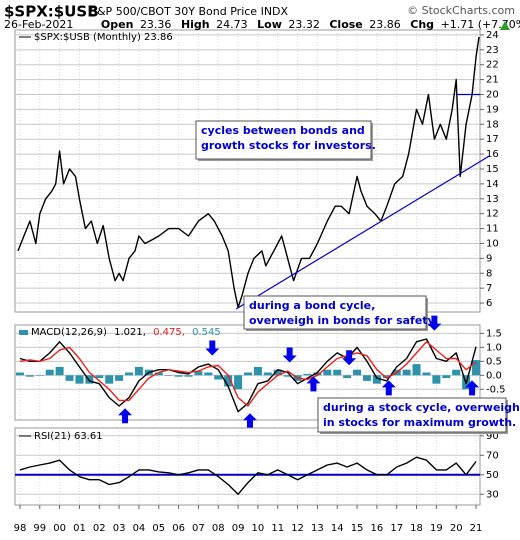 The image size is (520, 540). I want to click on y-tick-label: 21, so click(492, 80).